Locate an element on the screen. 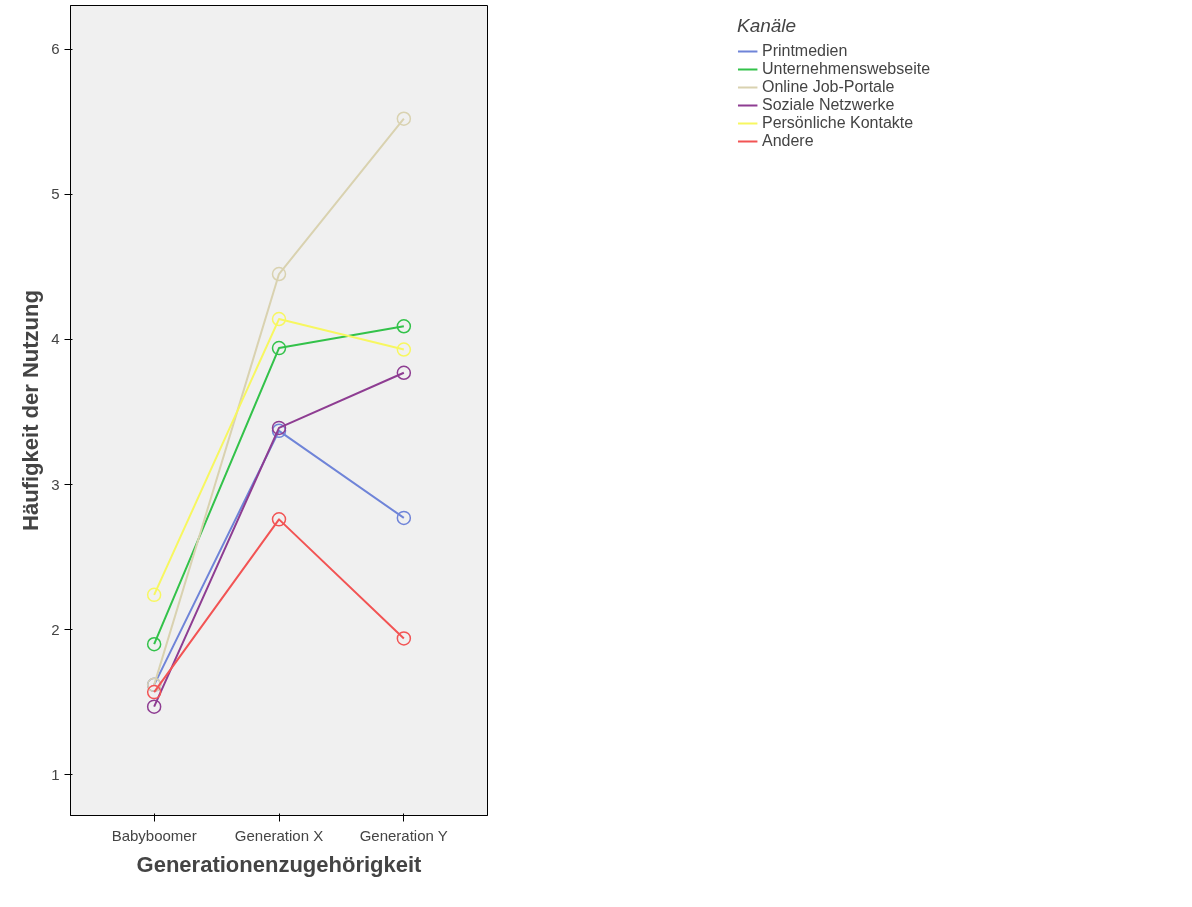 This screenshot has height=907, width=1192. legend-title: Kanäle is located at coordinates (767, 26).